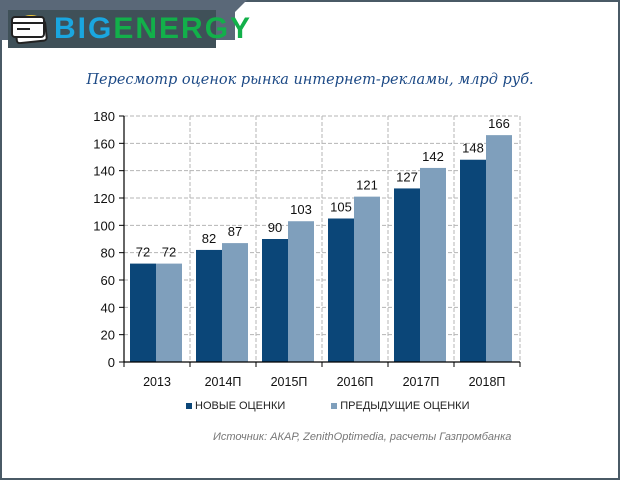  Describe the element at coordinates (84, 28) in the screenshot. I see `logo-text-big: BIG` at that location.